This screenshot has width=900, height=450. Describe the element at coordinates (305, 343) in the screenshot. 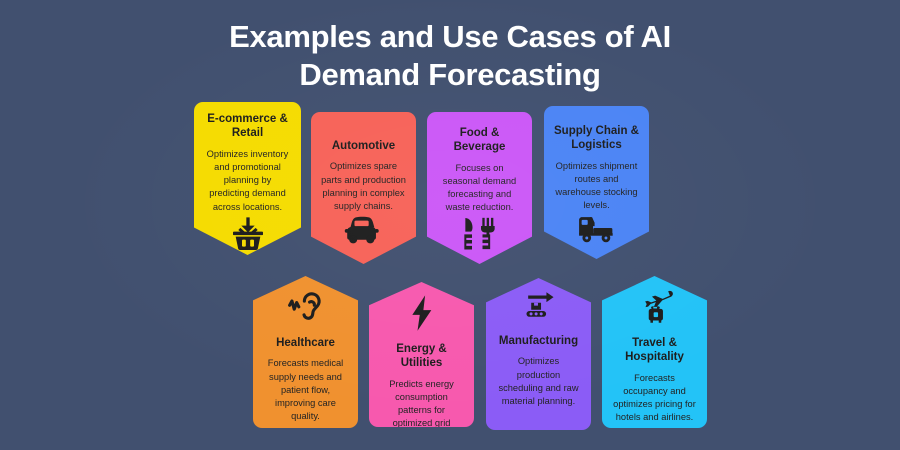

I see `card-title: Healthcare` at that location.